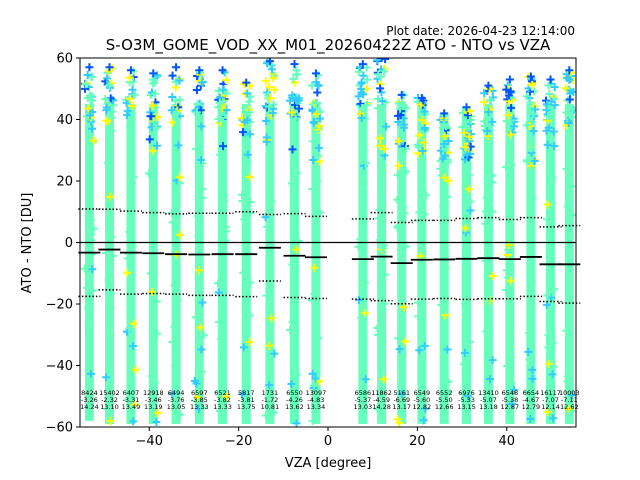  I want to click on bin-std-label: 13.18, so click(488, 407).